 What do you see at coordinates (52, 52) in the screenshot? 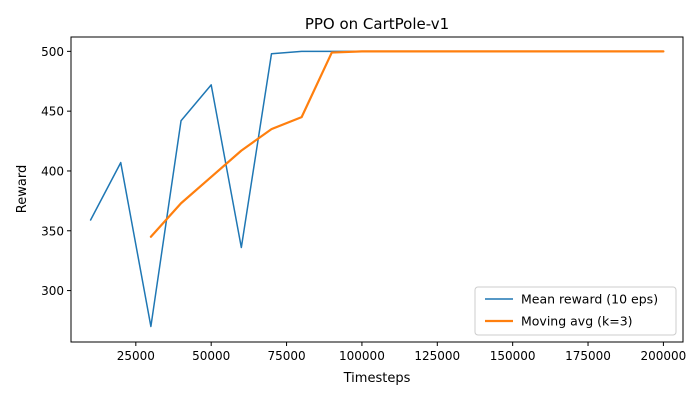
I see `y-tick-label: 500` at bounding box center [52, 52].